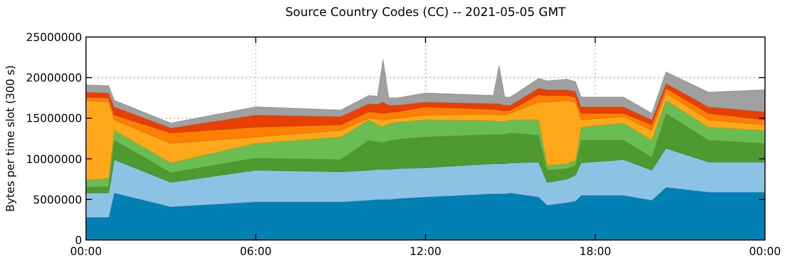 The height and width of the screenshot is (264, 785). Describe the element at coordinates (78, 240) in the screenshot. I see `y-tick-label: 0` at that location.